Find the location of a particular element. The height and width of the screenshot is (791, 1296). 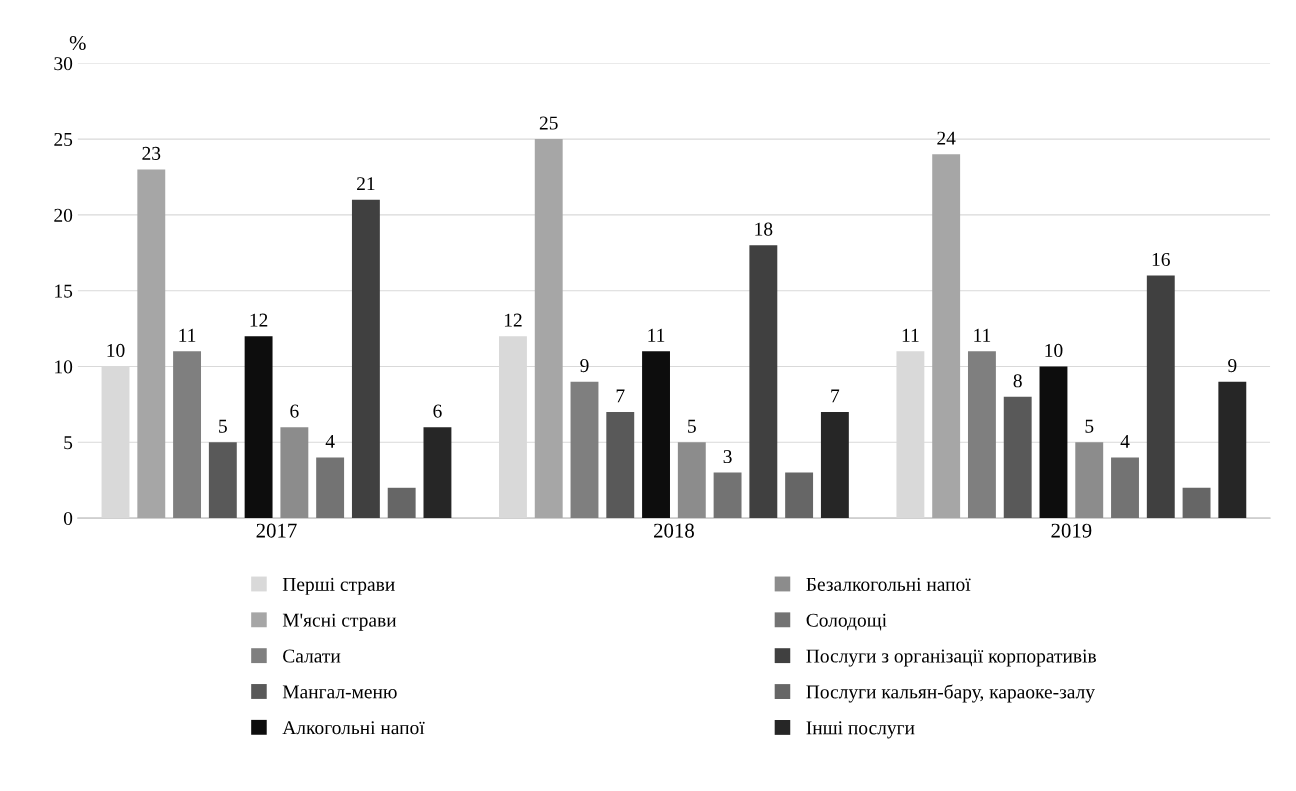

data-label: 21 is located at coordinates (366, 184).